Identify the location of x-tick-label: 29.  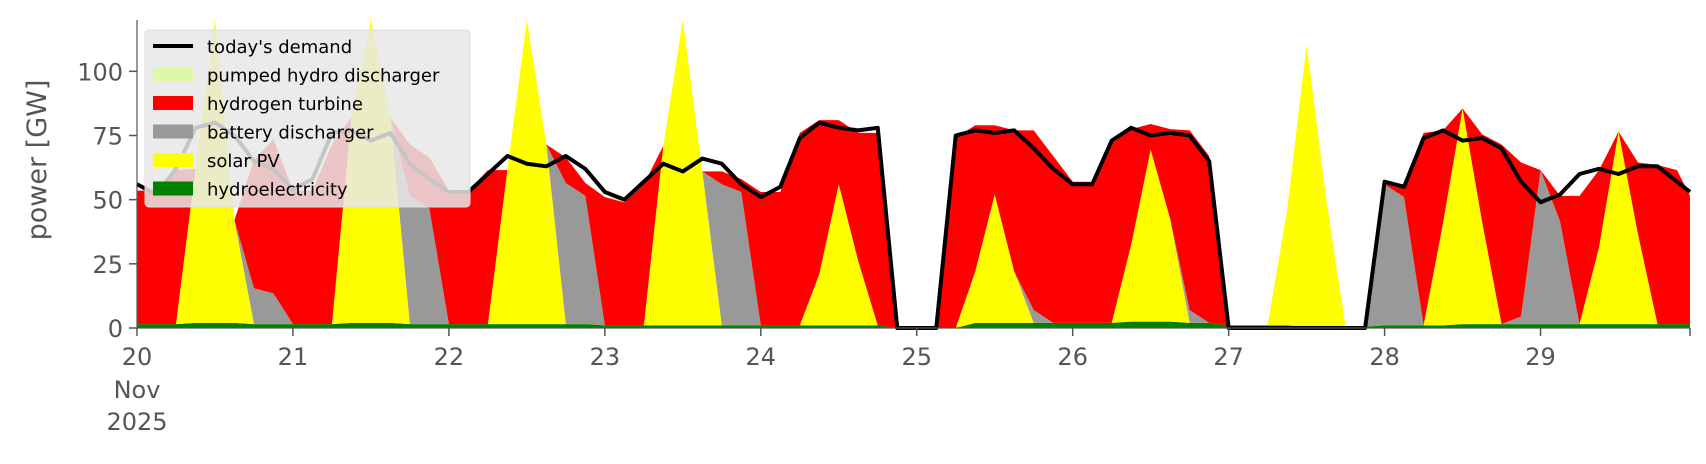
(1540, 357).